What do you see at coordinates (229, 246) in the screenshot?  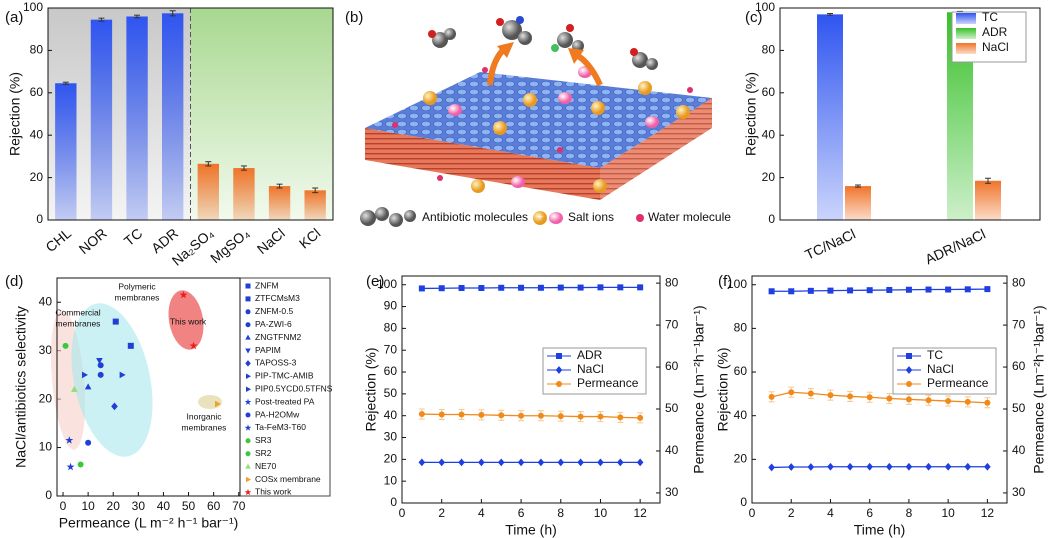 I see `x-tick-label: MgSO₄` at bounding box center [229, 246].